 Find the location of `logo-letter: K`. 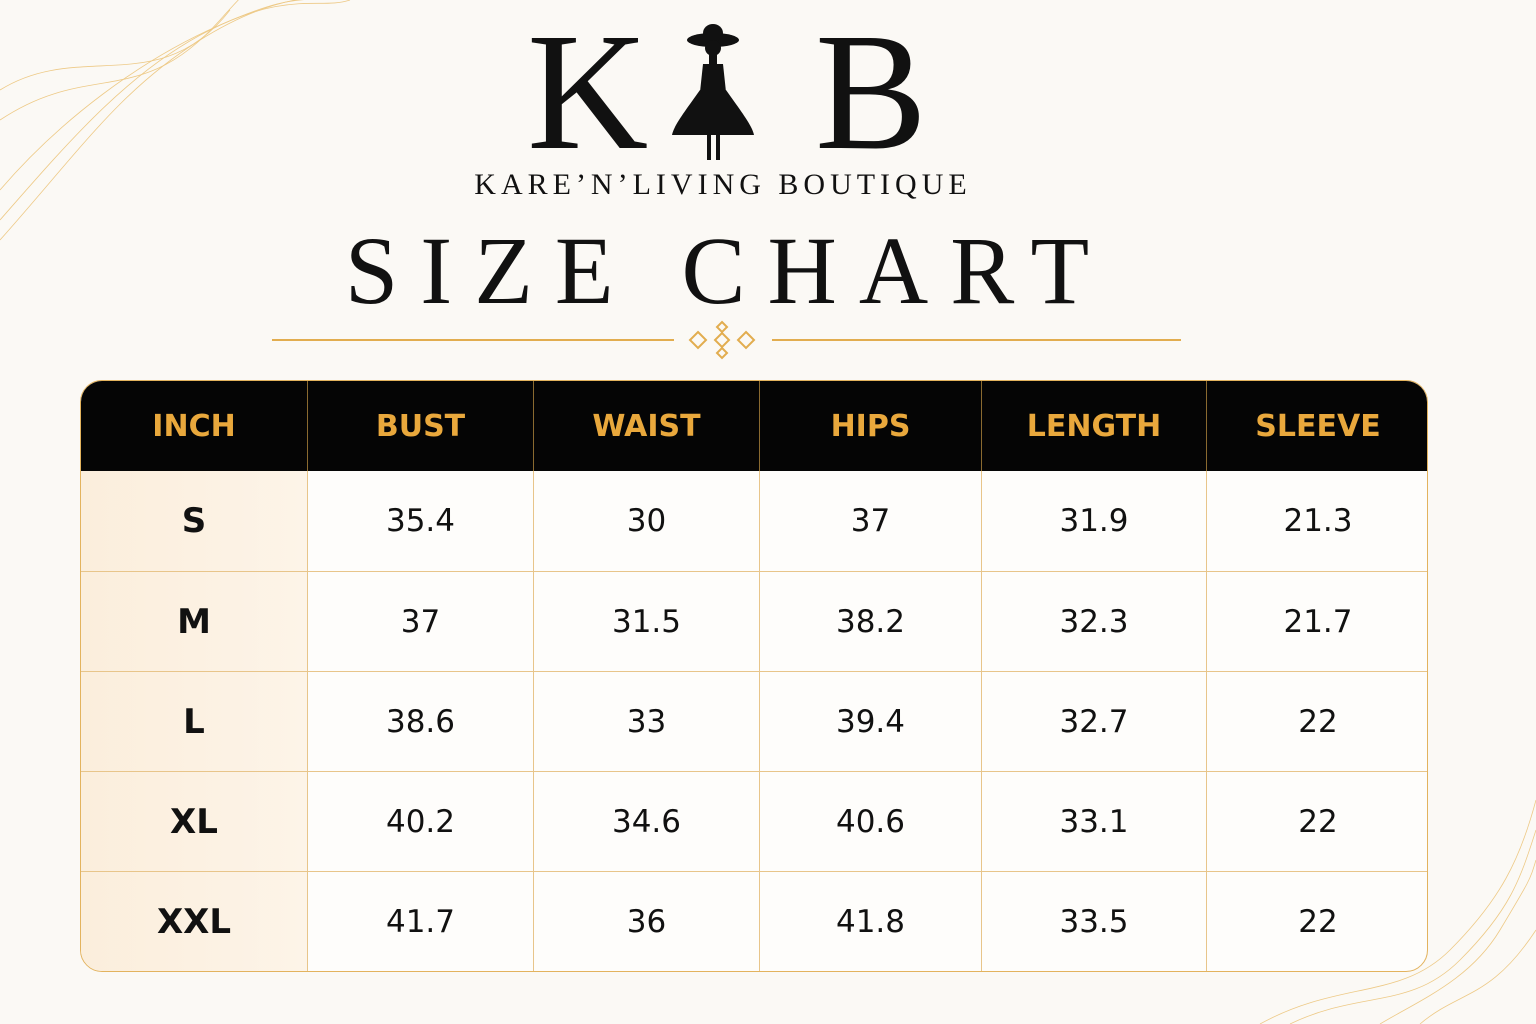

logo-letter: K is located at coordinates (588, 92).